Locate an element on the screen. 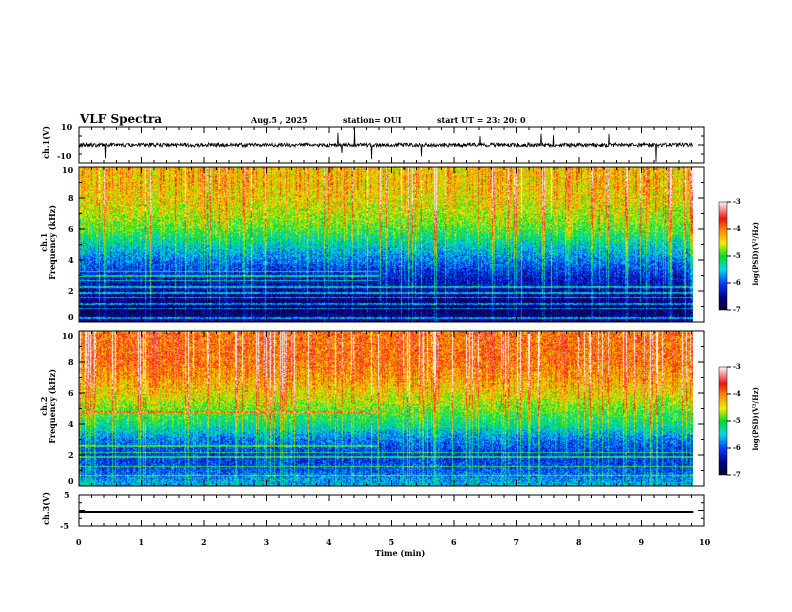 This screenshot has height=612, width=792. x-tick-label: 5 is located at coordinates (391, 542).